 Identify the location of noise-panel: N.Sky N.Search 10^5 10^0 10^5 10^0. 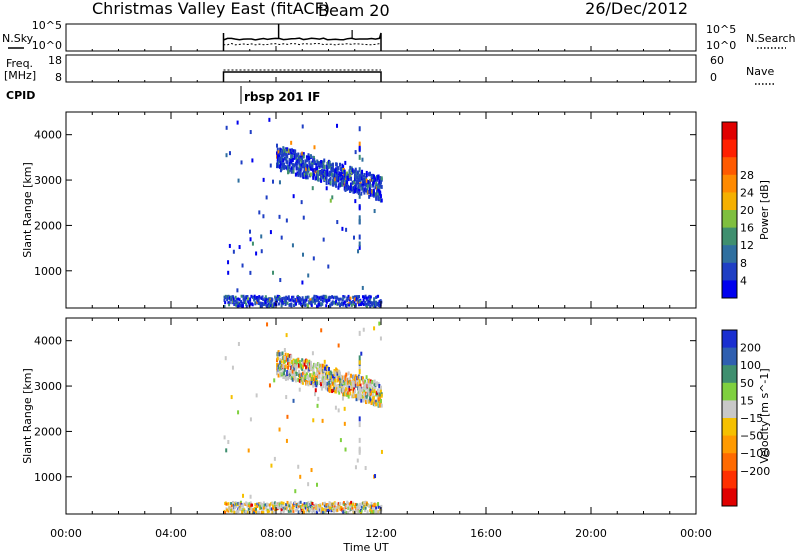
(399, 35).